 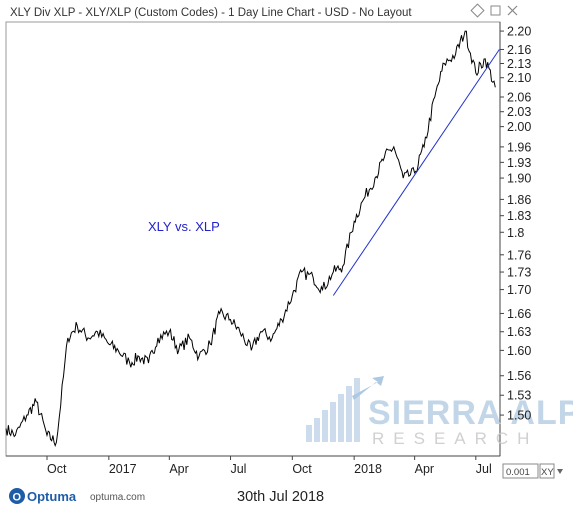 I want to click on watermark-main: SIERRA ALPHA, so click(x=470, y=413).